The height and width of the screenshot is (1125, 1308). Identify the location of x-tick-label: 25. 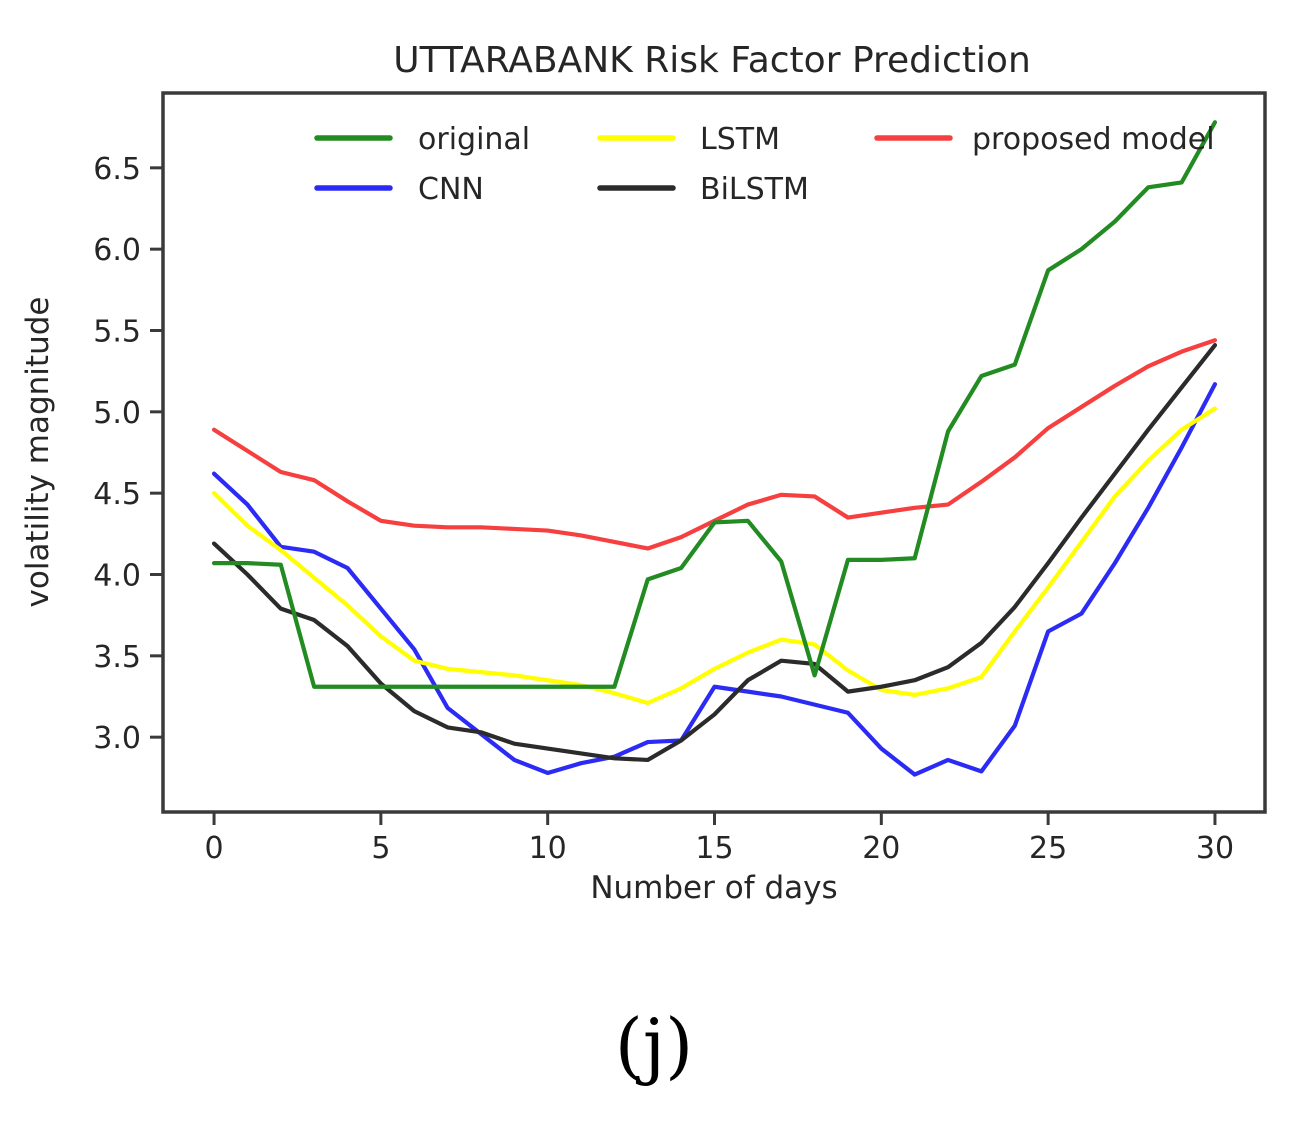
(1048, 848).